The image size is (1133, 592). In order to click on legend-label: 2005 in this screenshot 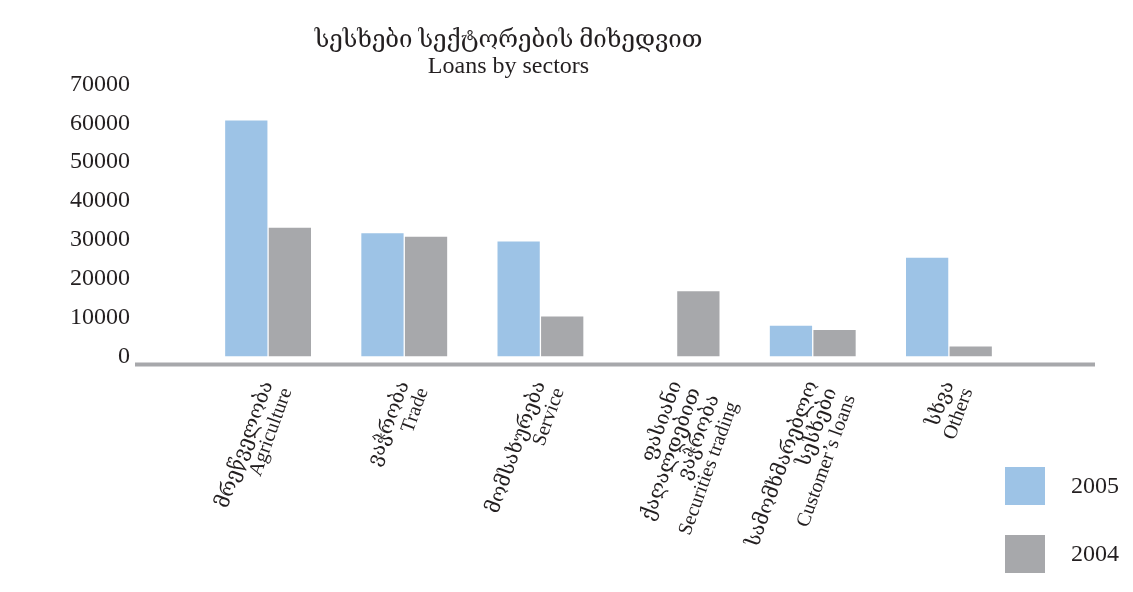, I will do `click(1095, 485)`.